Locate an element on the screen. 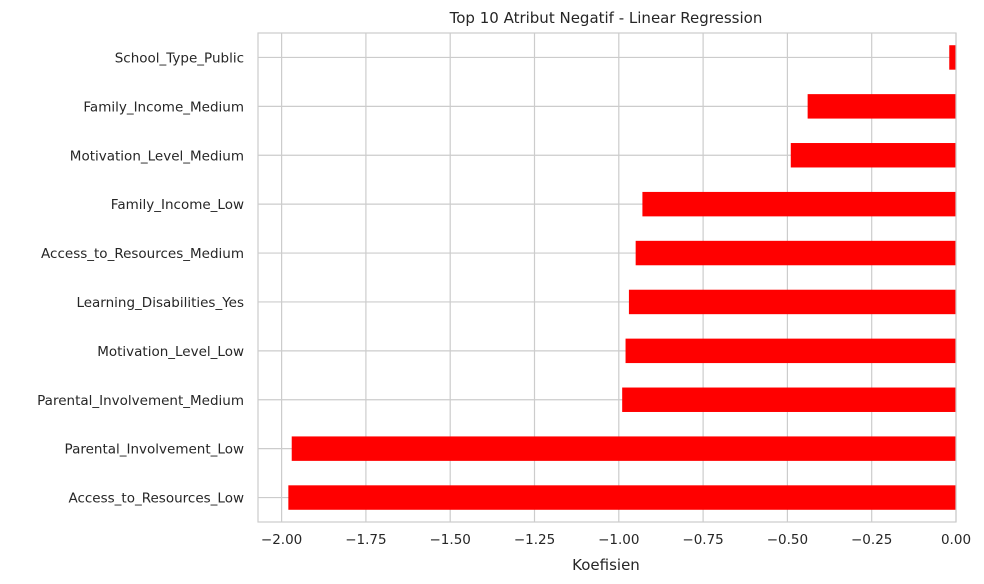  x-tick-label: −1.00 is located at coordinates (618, 540).